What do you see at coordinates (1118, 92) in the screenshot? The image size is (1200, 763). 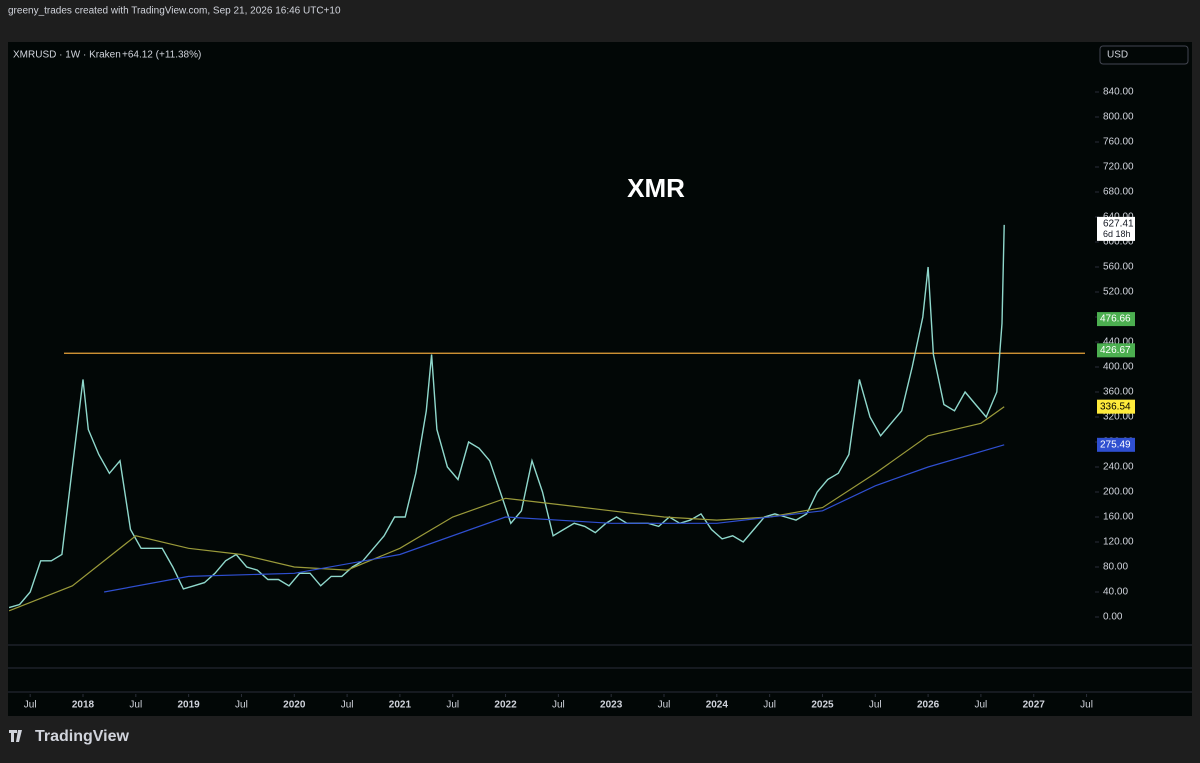 I see `y-tick-label: 840.00` at bounding box center [1118, 92].